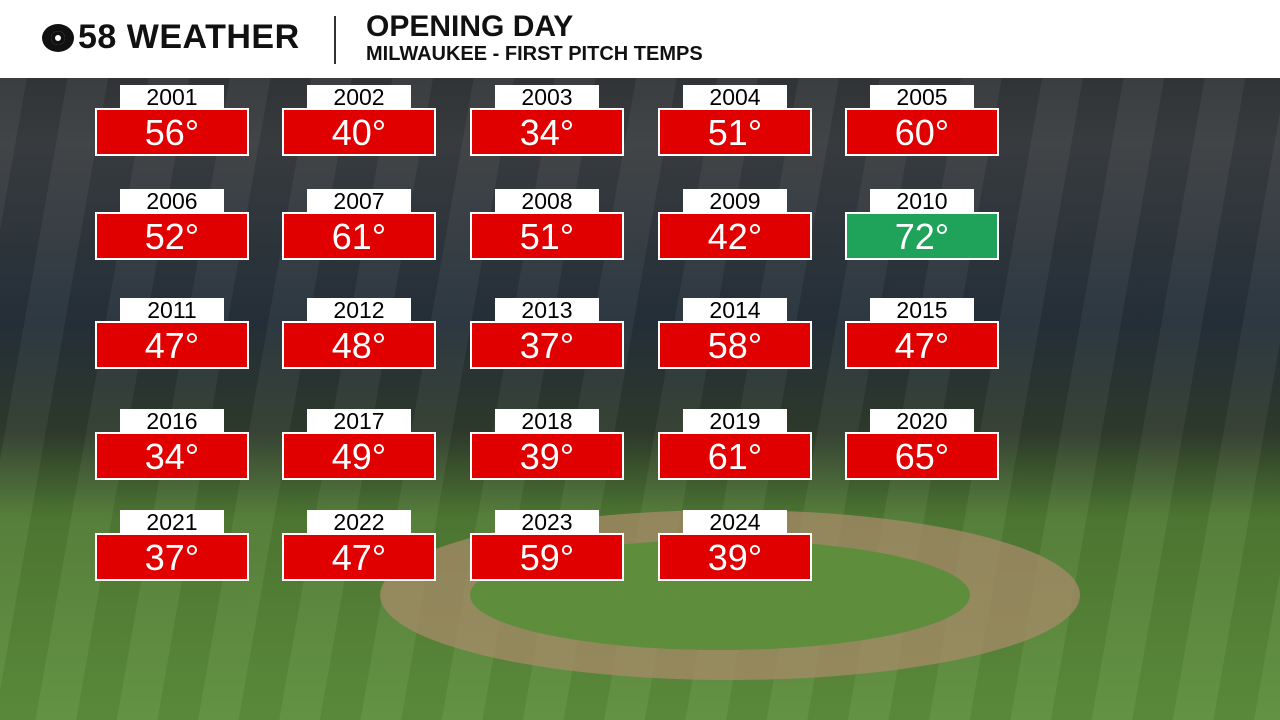 Image resolution: width=1280 pixels, height=720 pixels. Describe the element at coordinates (189, 37) in the screenshot. I see `brand: 58 WEATHER` at that location.